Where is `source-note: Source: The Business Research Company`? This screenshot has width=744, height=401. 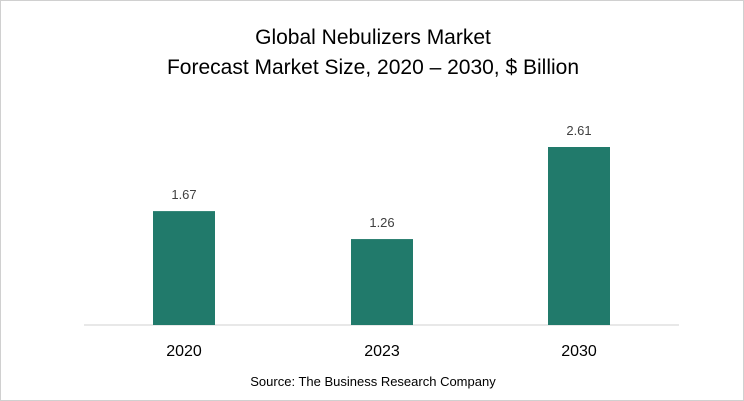 source-note: Source: The Business Research Company is located at coordinates (373, 381).